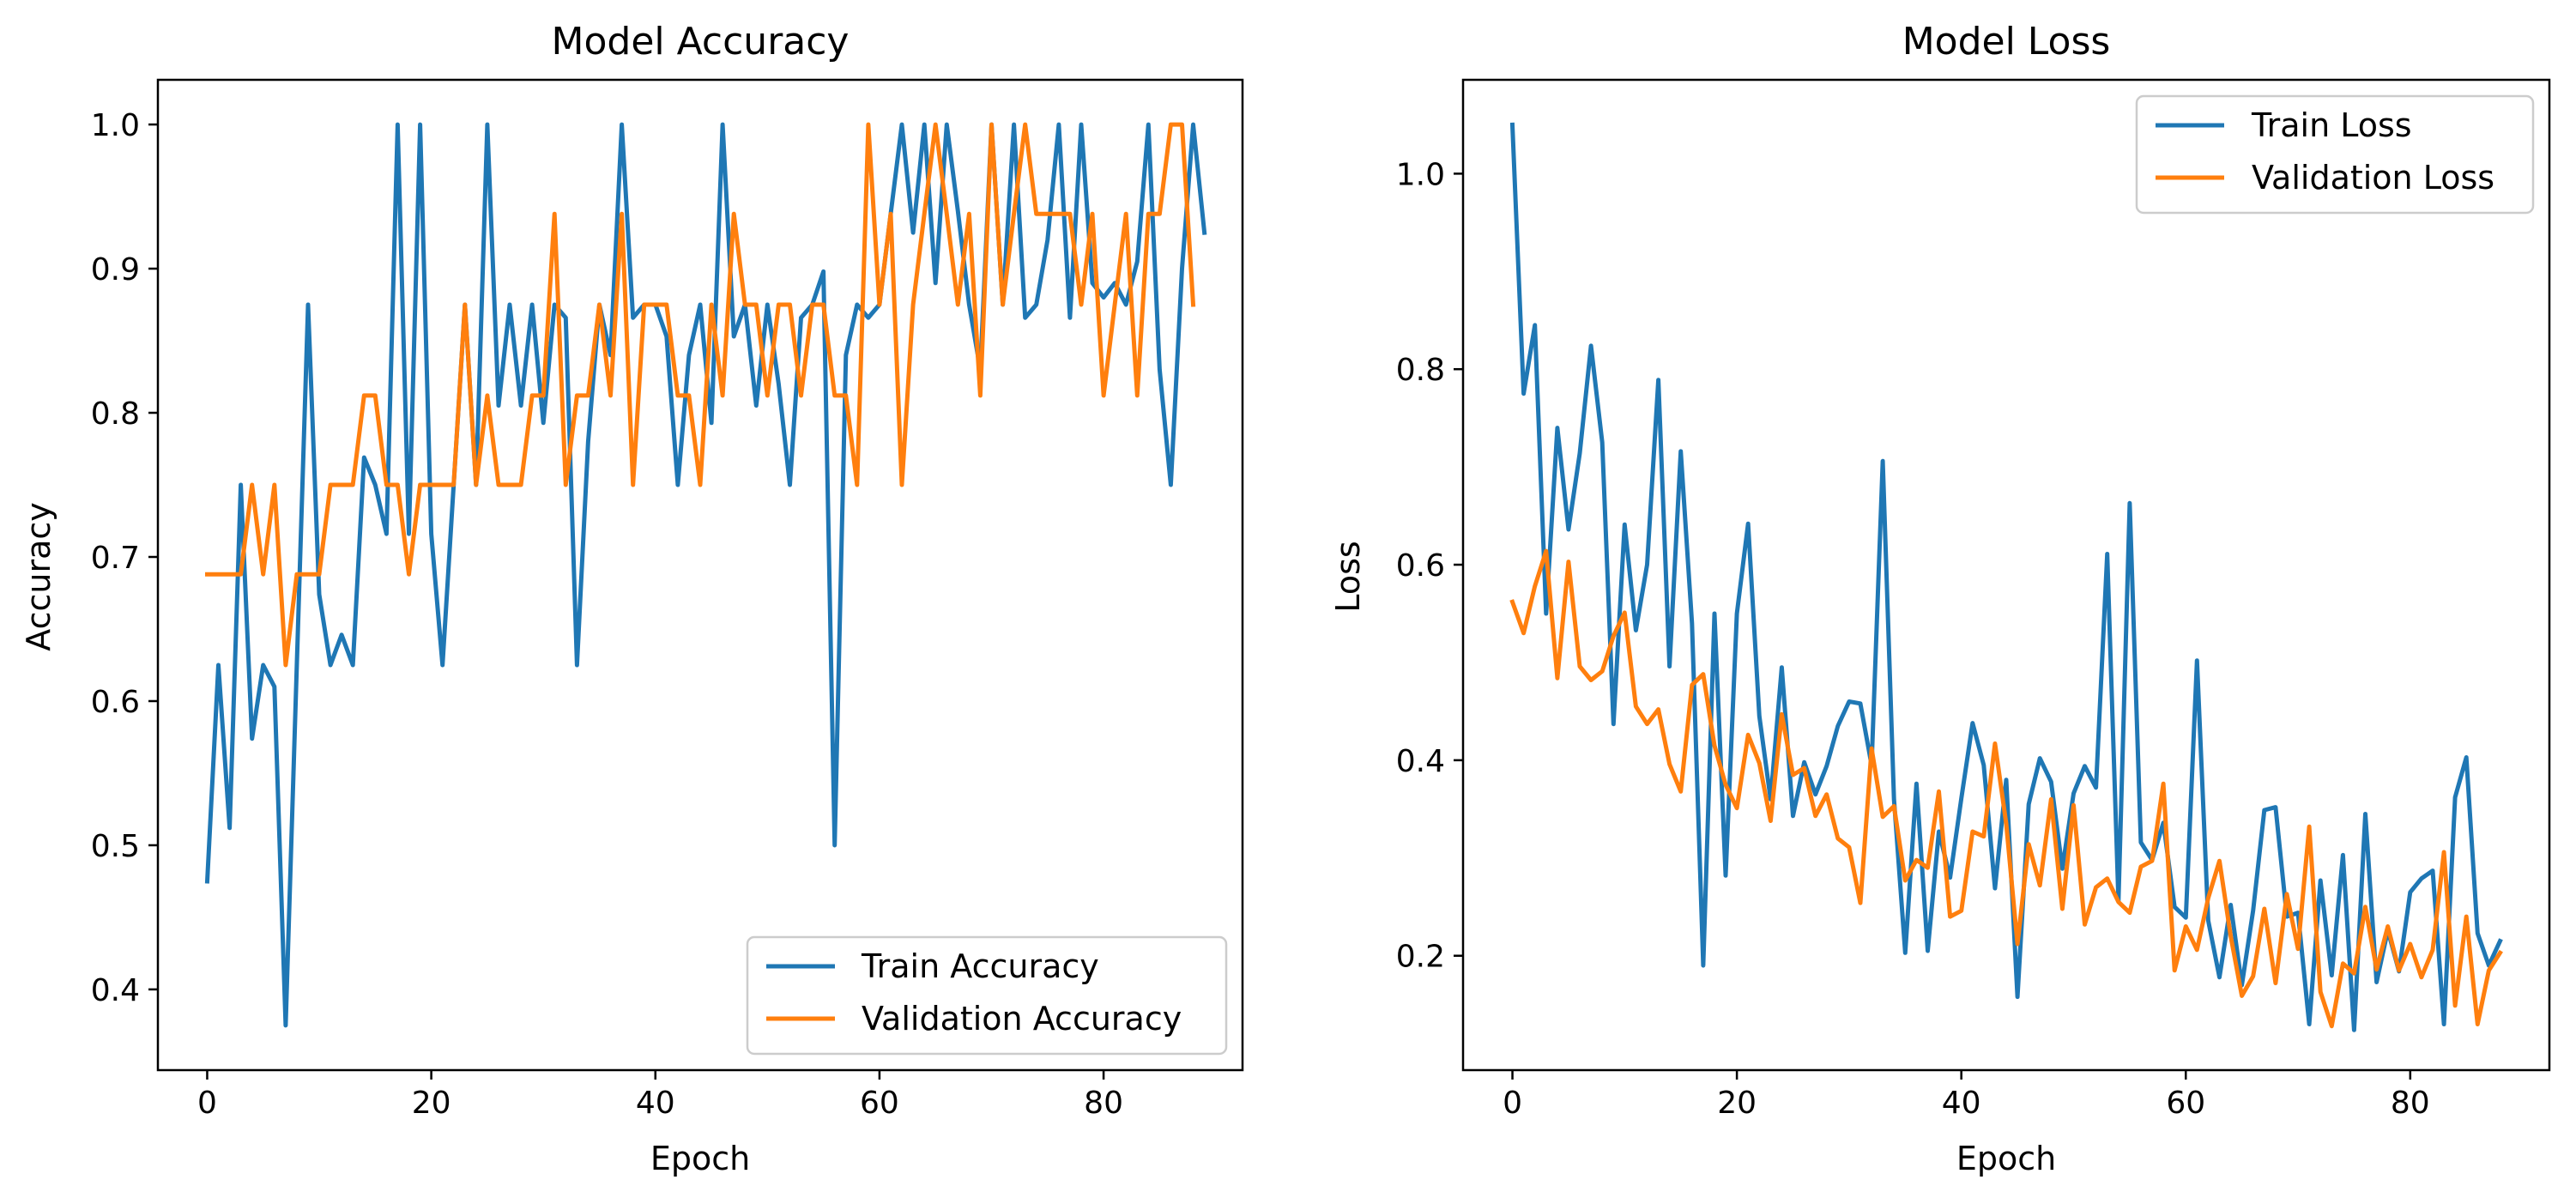  What do you see at coordinates (115, 125) in the screenshot?
I see `accuracy-y-tick-label: 1.0` at bounding box center [115, 125].